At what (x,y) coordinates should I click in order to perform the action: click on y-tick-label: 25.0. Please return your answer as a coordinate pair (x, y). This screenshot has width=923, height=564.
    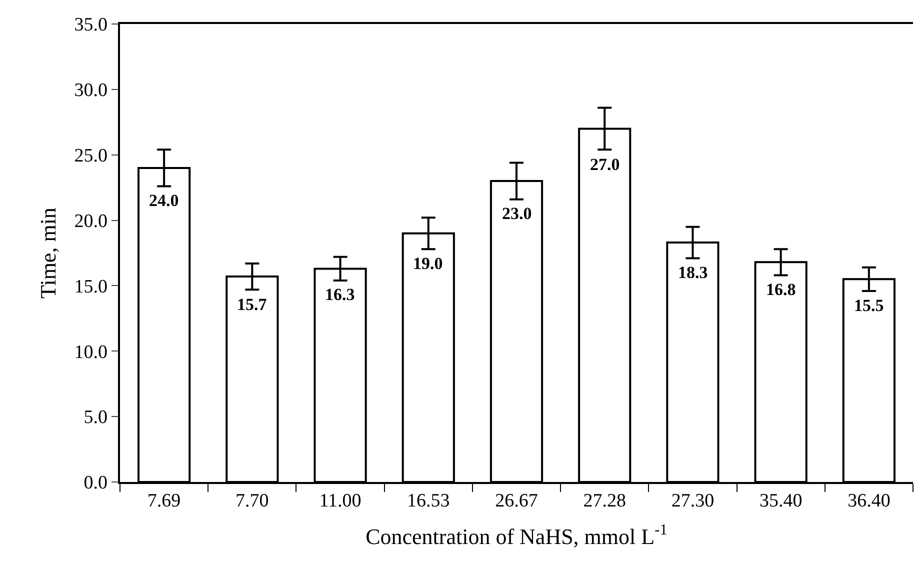
    Looking at the image, I should click on (91, 156).